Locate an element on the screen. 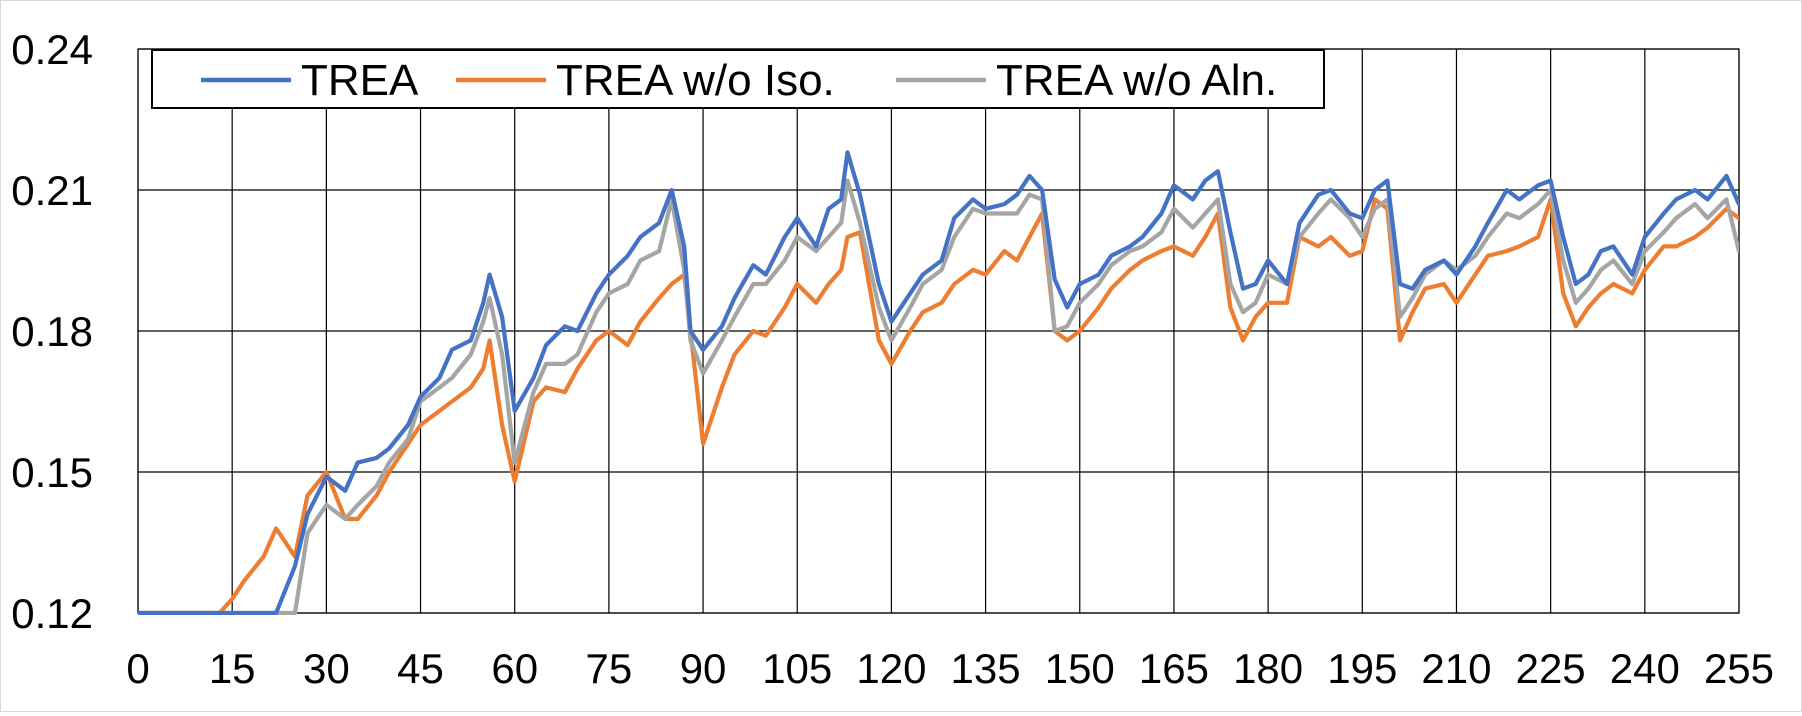 The width and height of the screenshot is (1802, 716). x-tick-label: 45 is located at coordinates (420, 668).